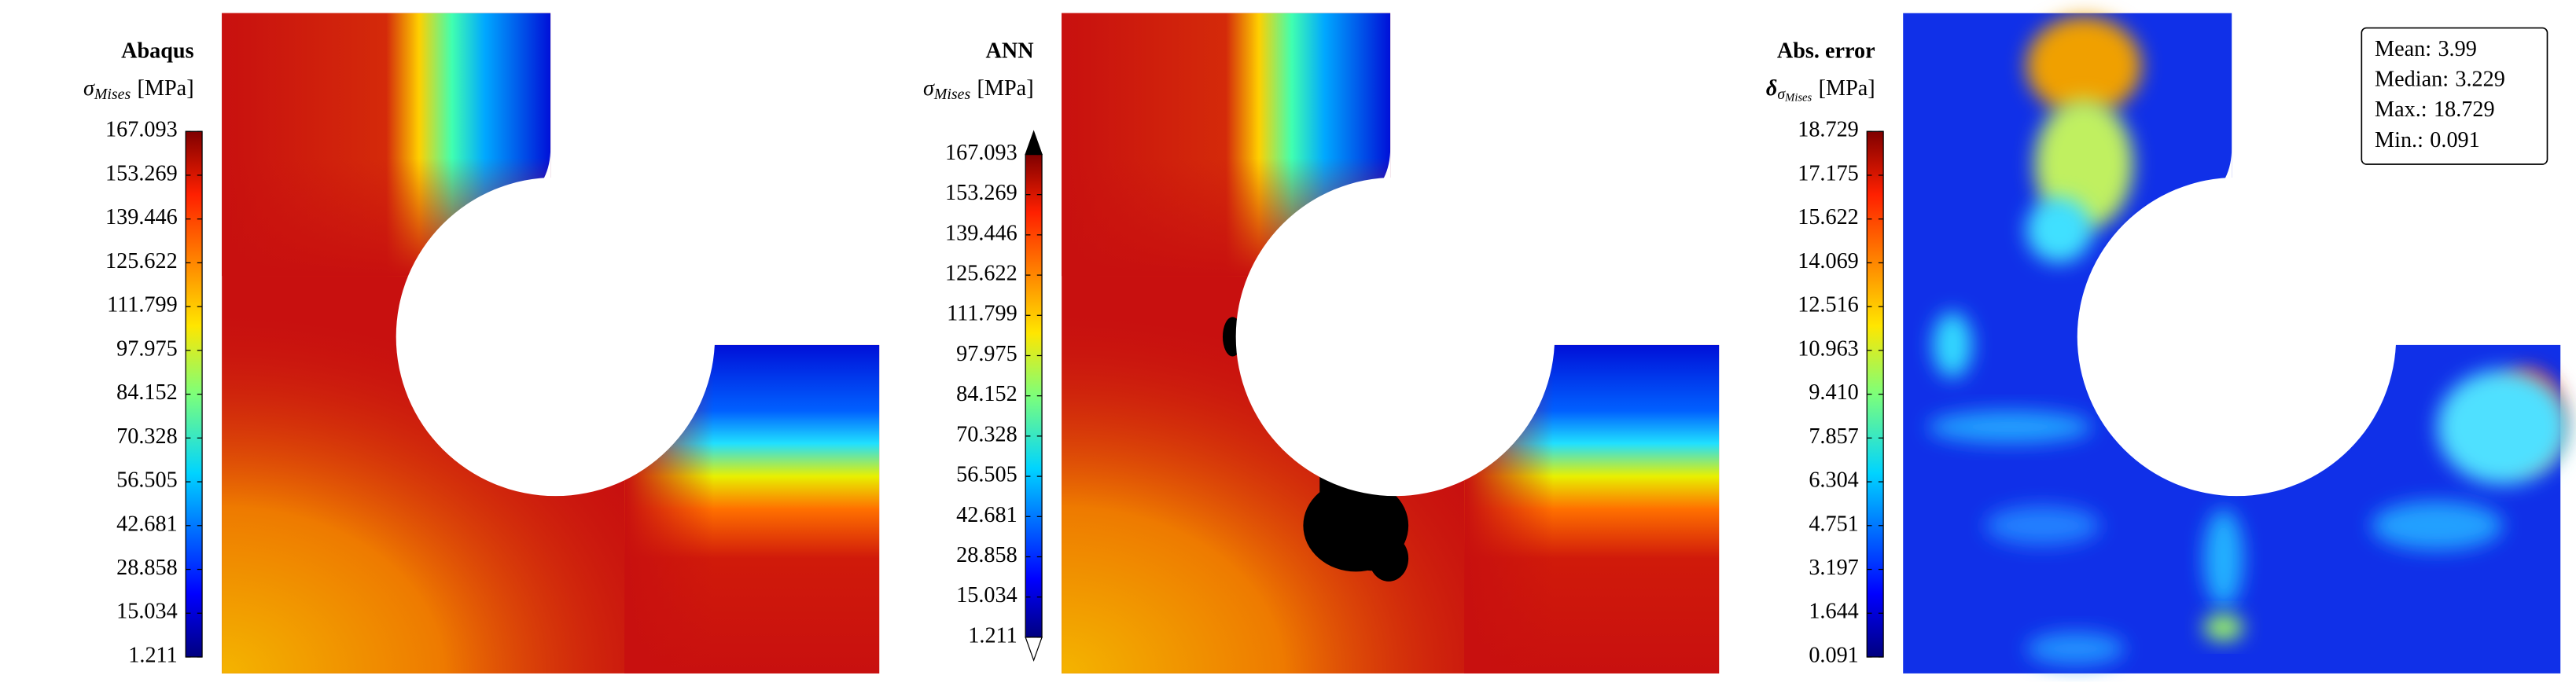 The image size is (2576, 690). What do you see at coordinates (2427, 140) in the screenshot?
I see `stats-entry: Min.: 0.091` at bounding box center [2427, 140].